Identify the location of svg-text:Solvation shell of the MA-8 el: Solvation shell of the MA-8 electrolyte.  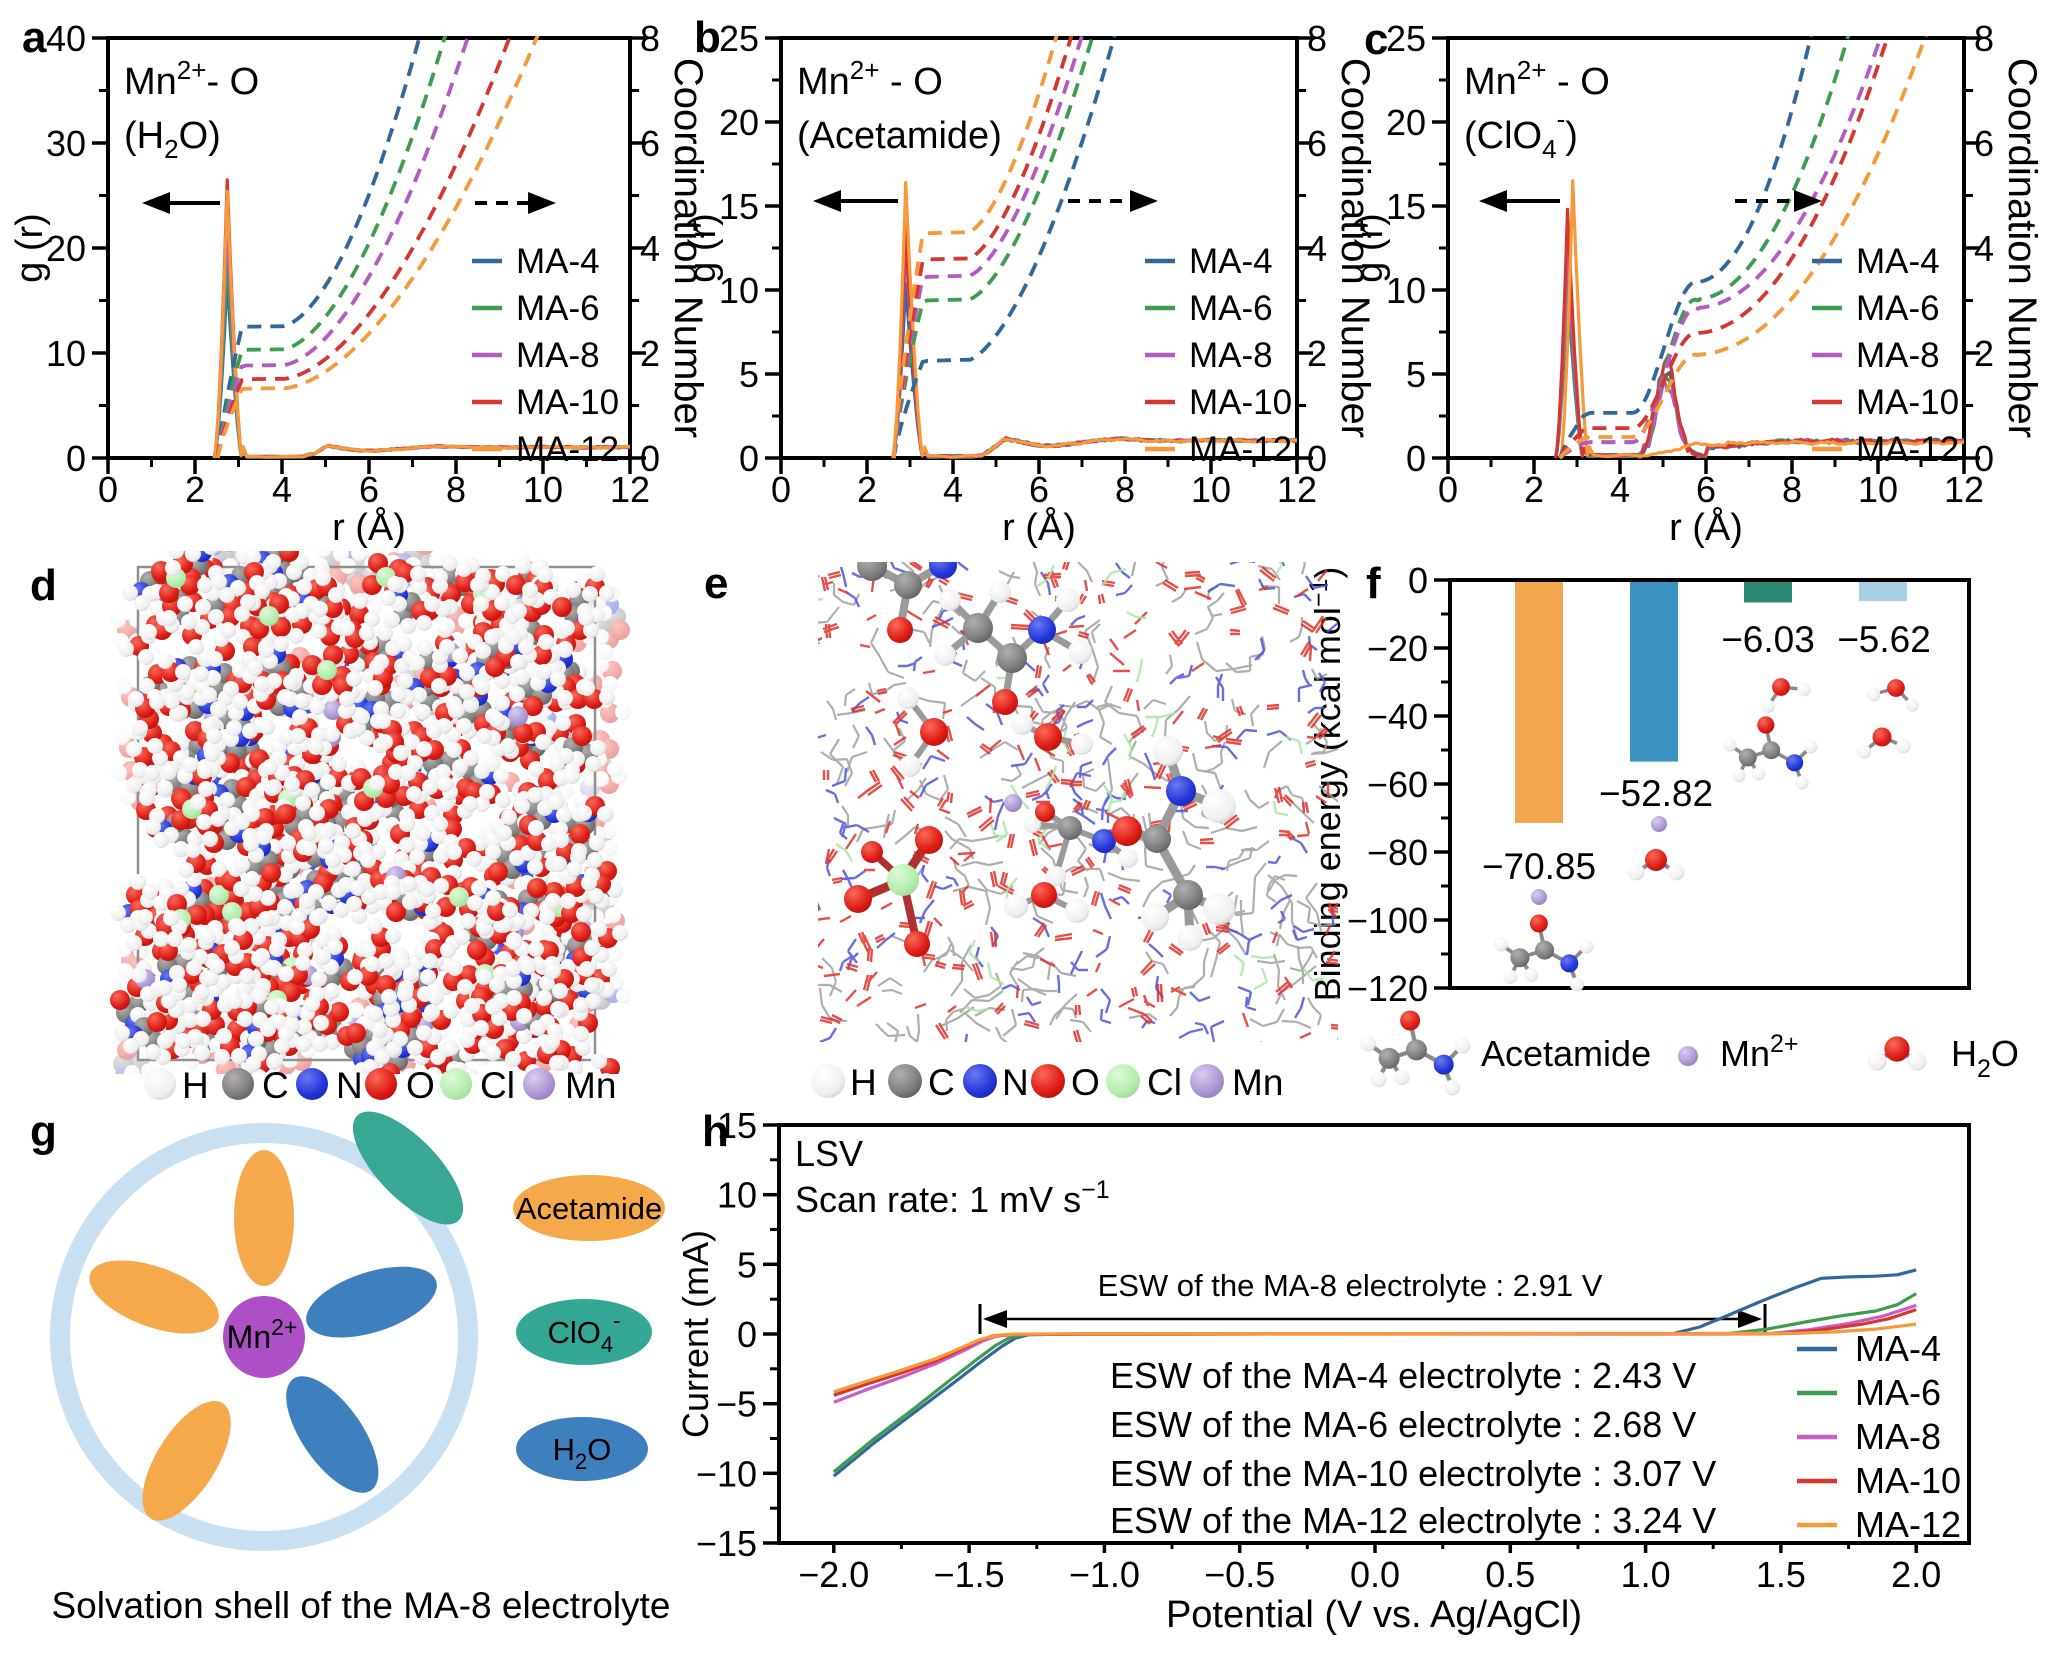
(360, 1605).